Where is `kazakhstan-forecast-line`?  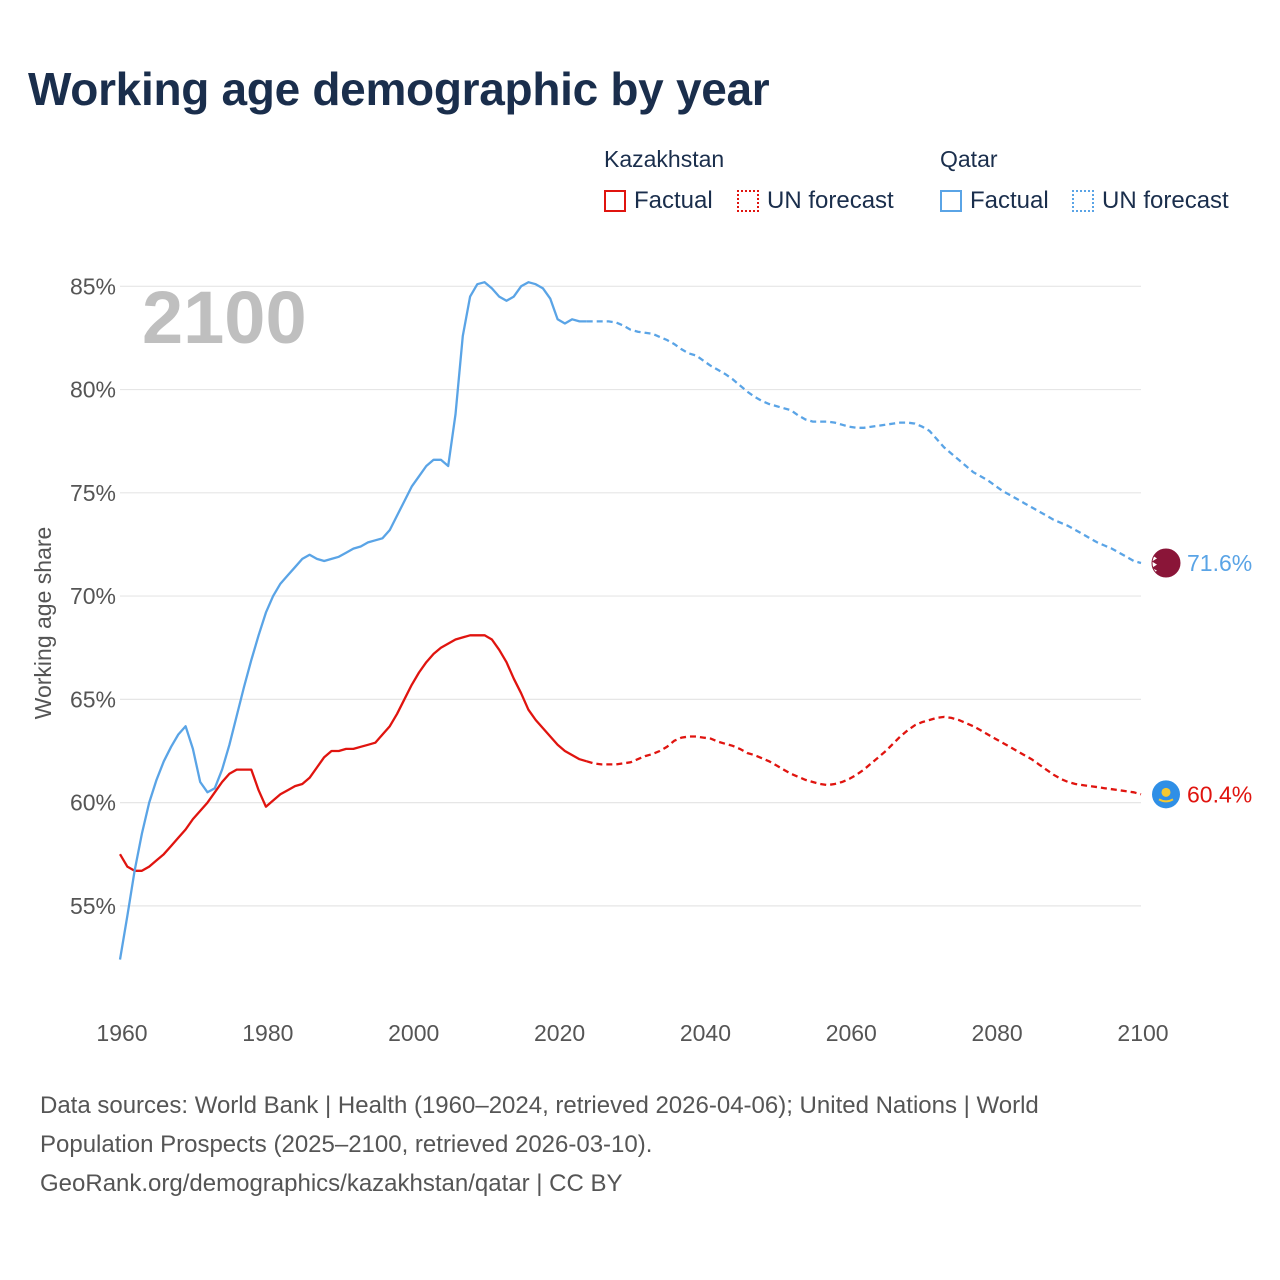 kazakhstan-forecast-line is located at coordinates (864, 755).